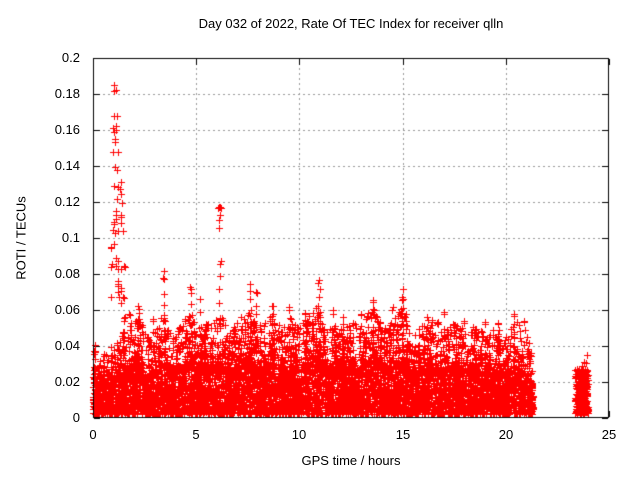 The width and height of the screenshot is (640, 480). Describe the element at coordinates (299, 434) in the screenshot. I see `x-tick-label: 10` at that location.